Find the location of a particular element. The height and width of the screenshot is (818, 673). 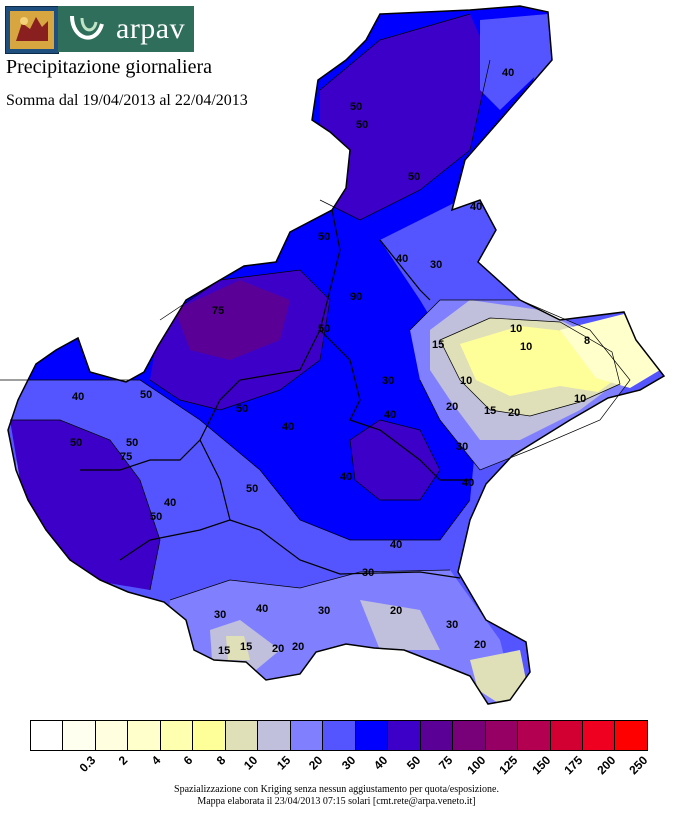

lion-icon is located at coordinates (32, 30).